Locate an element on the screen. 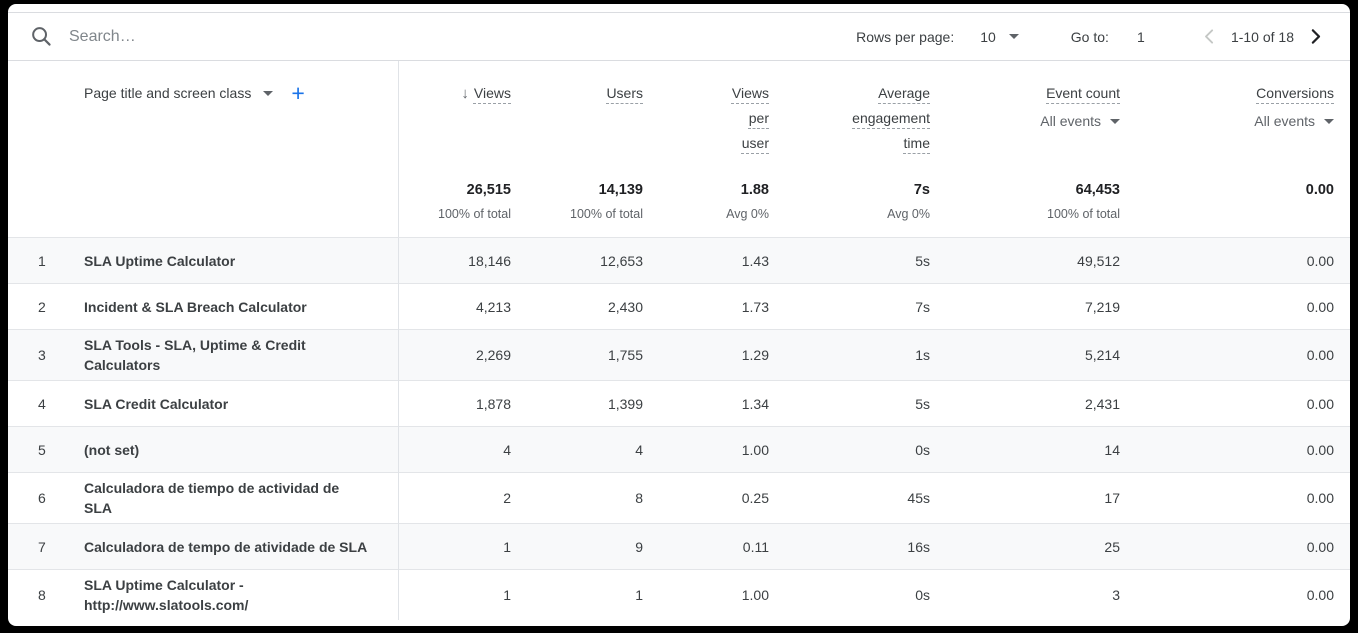 The height and width of the screenshot is (633, 1358). views-cell: 4,213 is located at coordinates (462, 306).